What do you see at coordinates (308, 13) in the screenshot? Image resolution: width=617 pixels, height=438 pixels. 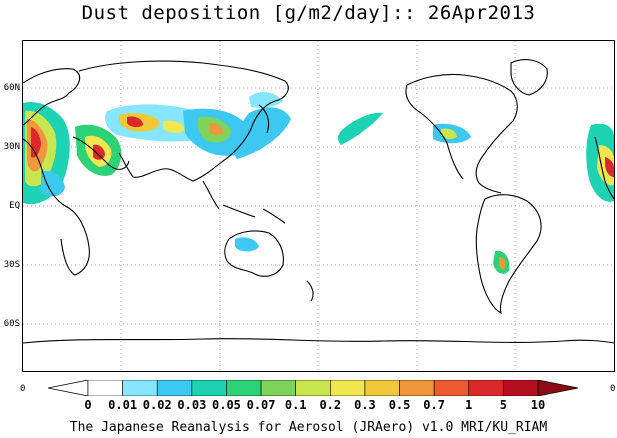 I see `map-title: Dust deposition [g/m2/day]:: 26Apr2013` at bounding box center [308, 13].